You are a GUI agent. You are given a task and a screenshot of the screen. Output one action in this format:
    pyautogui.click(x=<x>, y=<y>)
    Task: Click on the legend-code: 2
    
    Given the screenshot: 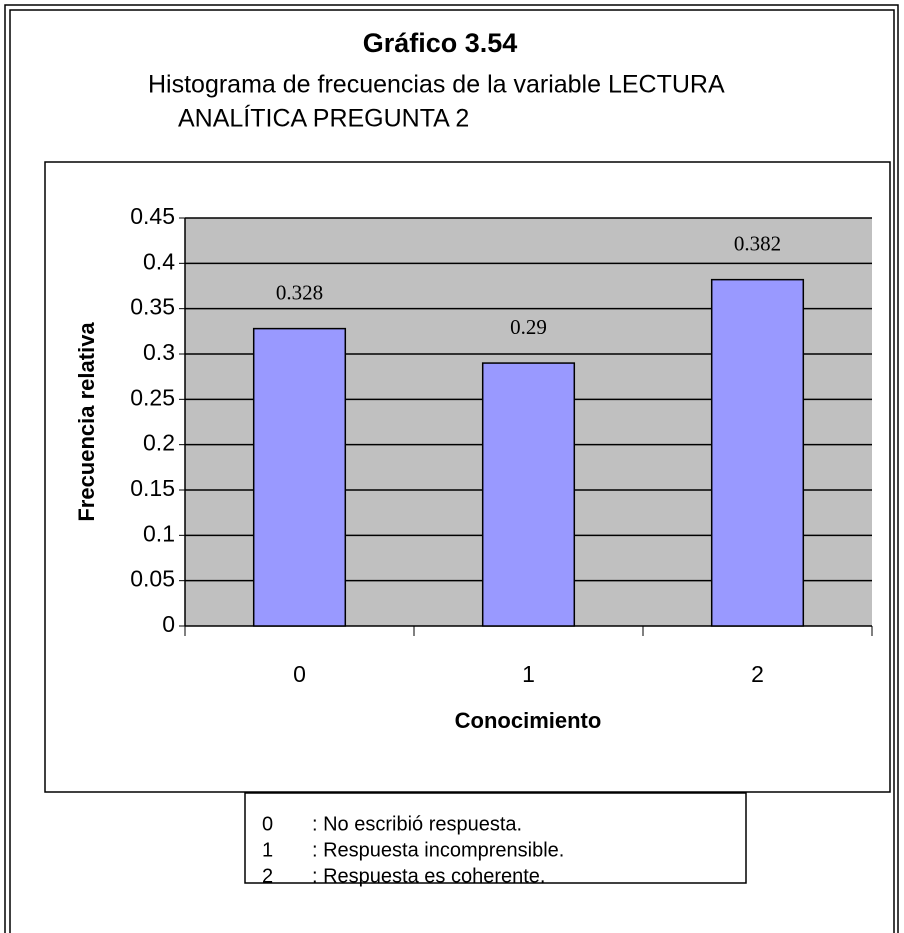 What is the action you would take?
    pyautogui.click(x=267, y=876)
    